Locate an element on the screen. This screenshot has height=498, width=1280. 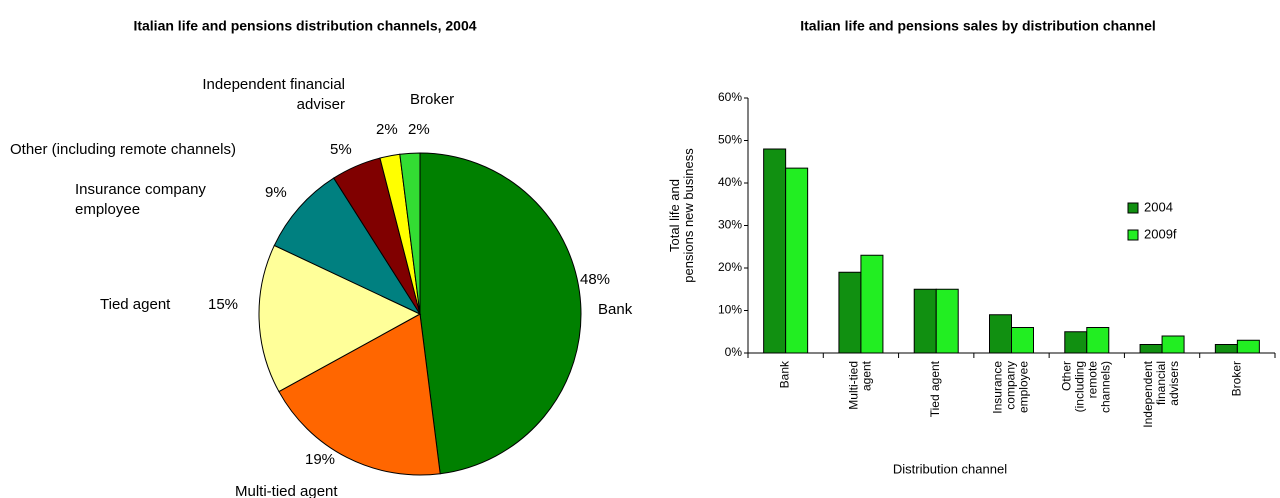
y-tick-label: 0% is located at coordinates (734, 352).